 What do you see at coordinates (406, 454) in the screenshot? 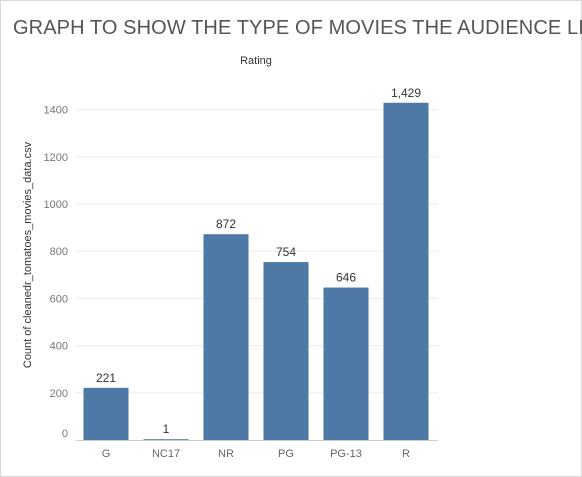
I see `x-tick-label-r: R` at bounding box center [406, 454].